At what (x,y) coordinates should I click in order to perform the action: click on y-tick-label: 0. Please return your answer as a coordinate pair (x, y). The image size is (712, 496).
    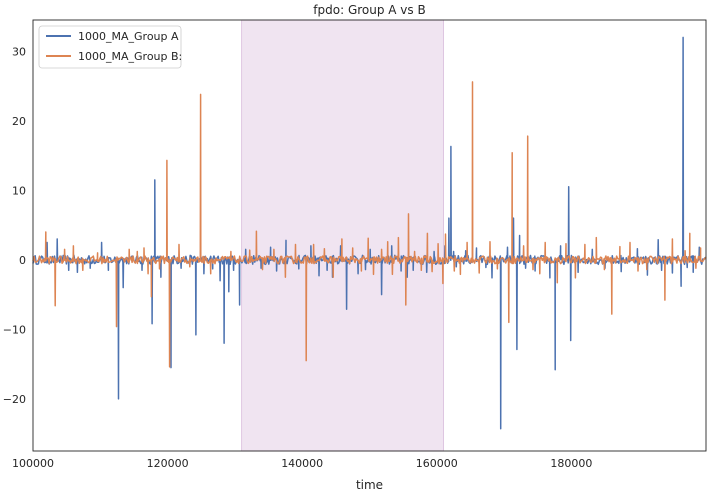
    Looking at the image, I should click on (22, 260).